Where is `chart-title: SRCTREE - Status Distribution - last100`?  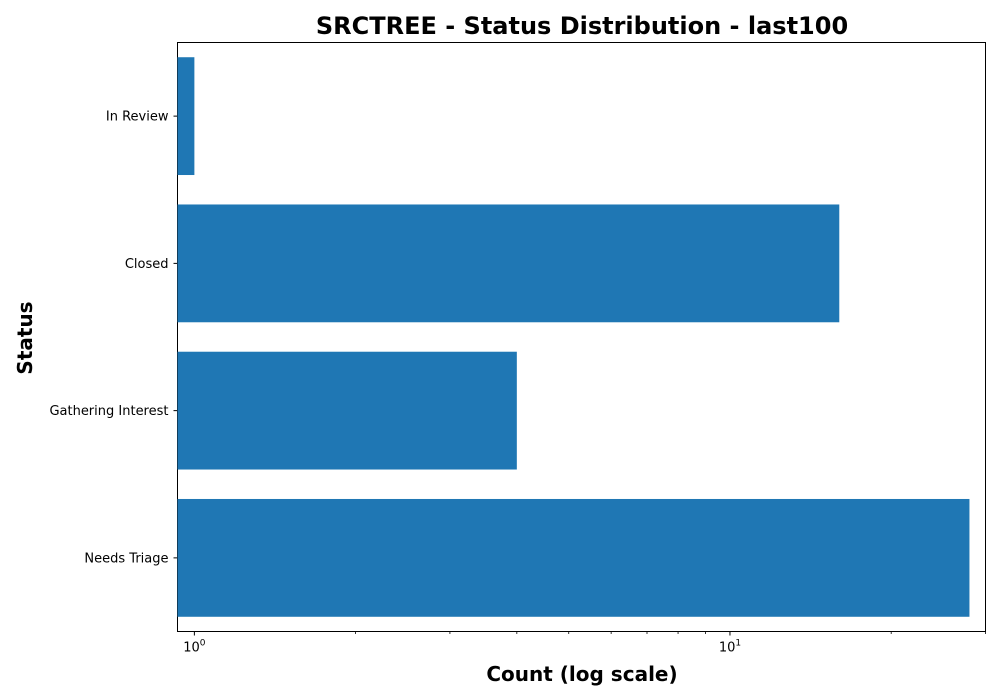 chart-title: SRCTREE - Status Distribution - last100 is located at coordinates (582, 26).